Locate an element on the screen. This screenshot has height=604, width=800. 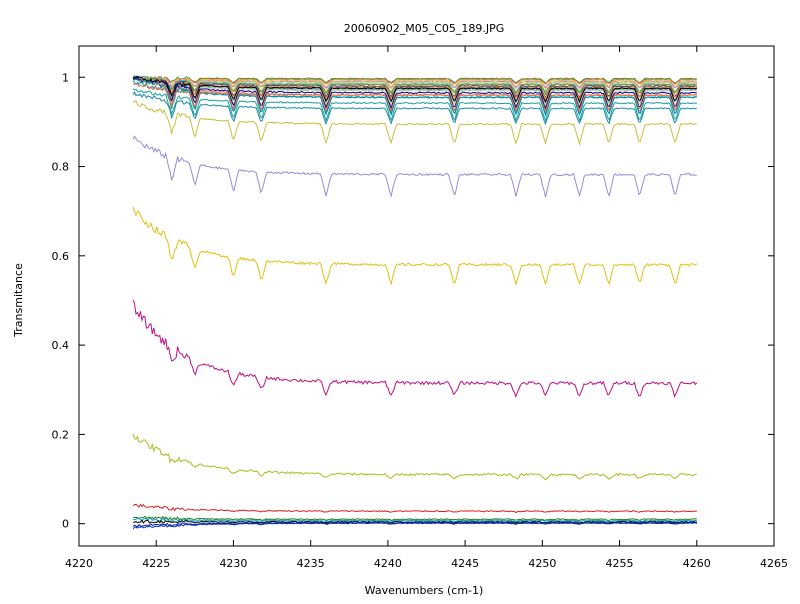
x-tick-label: 4255 is located at coordinates (620, 563).